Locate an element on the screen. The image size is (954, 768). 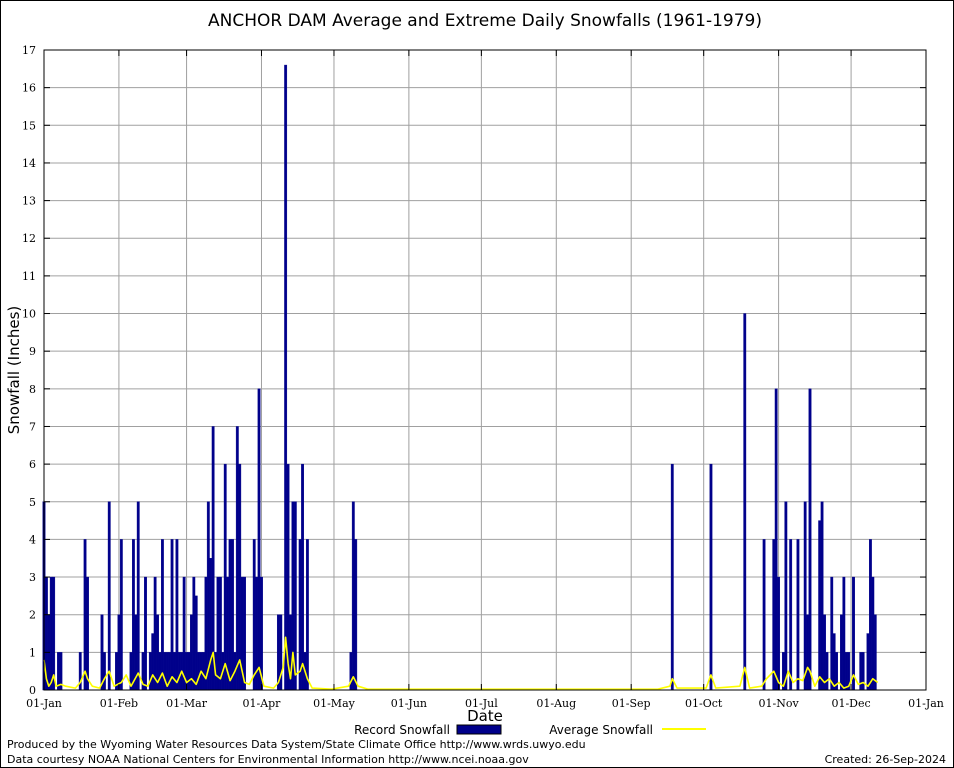
x-tick-label: 01-Apr is located at coordinates (261, 703).